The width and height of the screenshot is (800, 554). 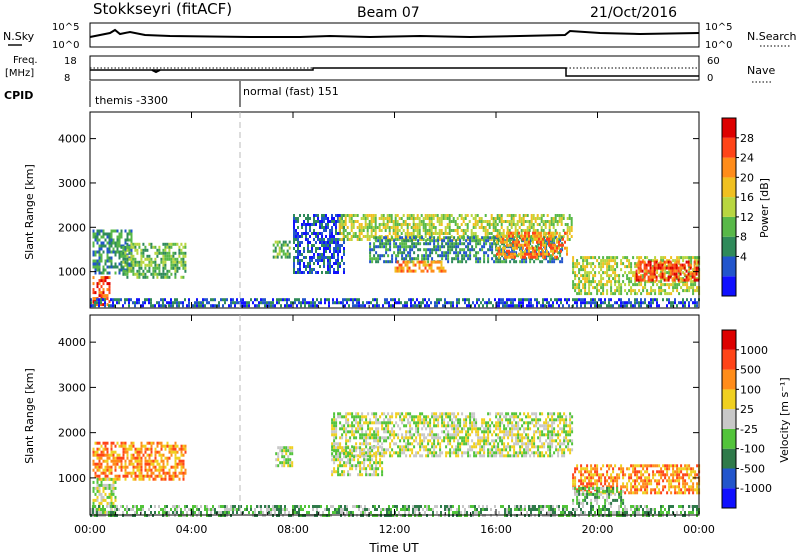 What do you see at coordinates (747, 217) in the screenshot?
I see `power-colorbar-tick-label: 12` at bounding box center [747, 217].